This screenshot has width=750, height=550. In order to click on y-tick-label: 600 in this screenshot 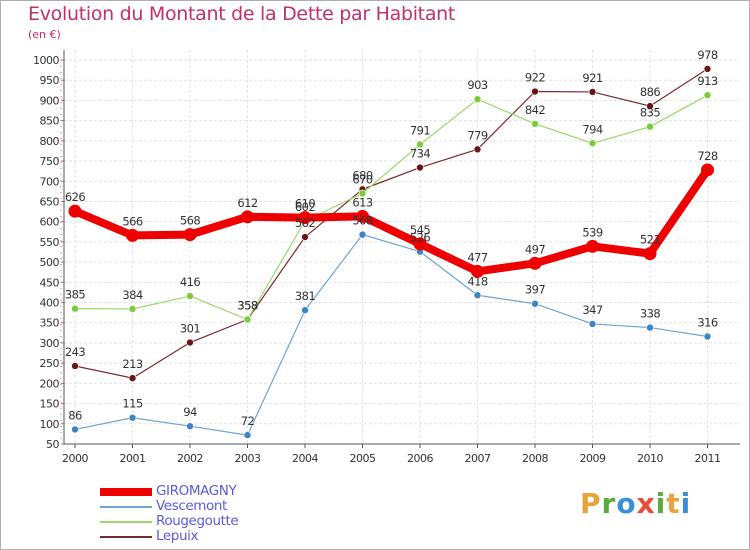, I will do `click(50, 222)`.